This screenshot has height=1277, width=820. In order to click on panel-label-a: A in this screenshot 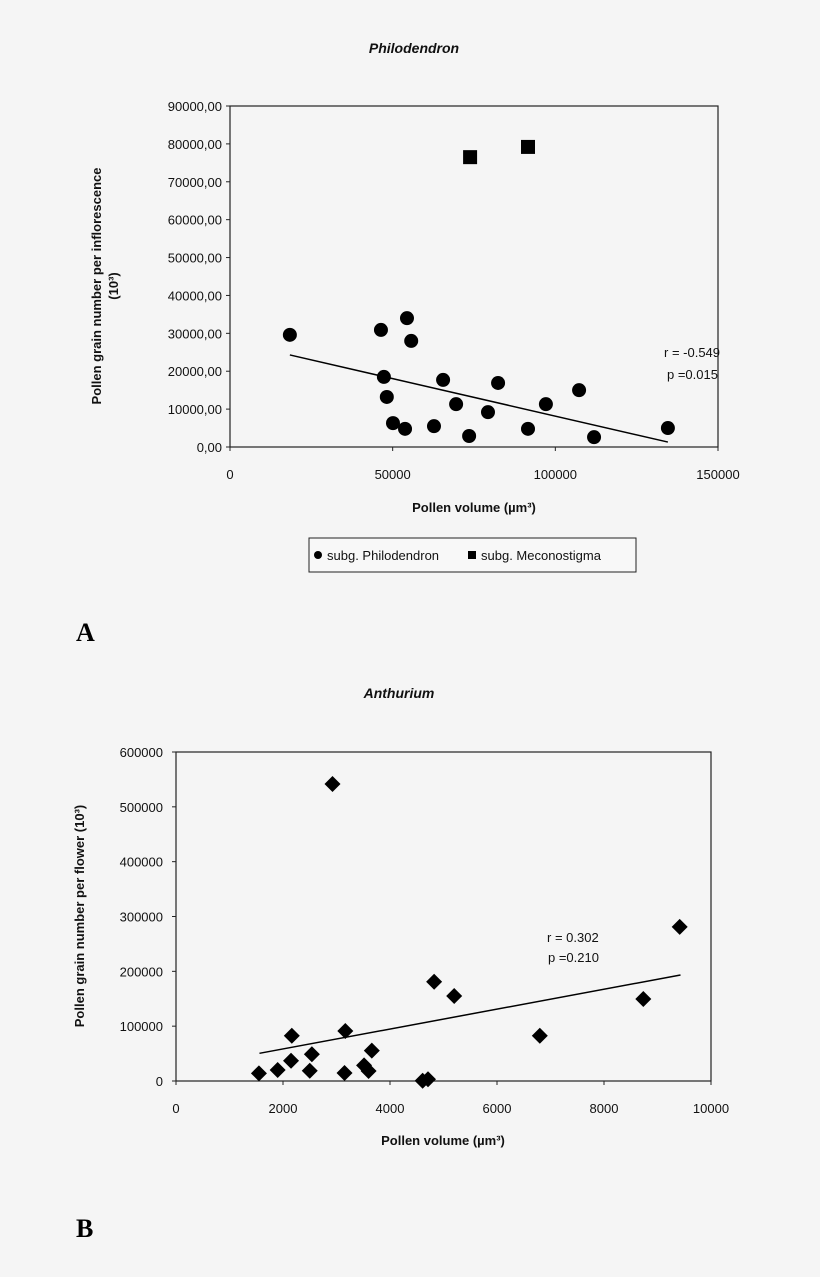, I will do `click(85, 632)`.